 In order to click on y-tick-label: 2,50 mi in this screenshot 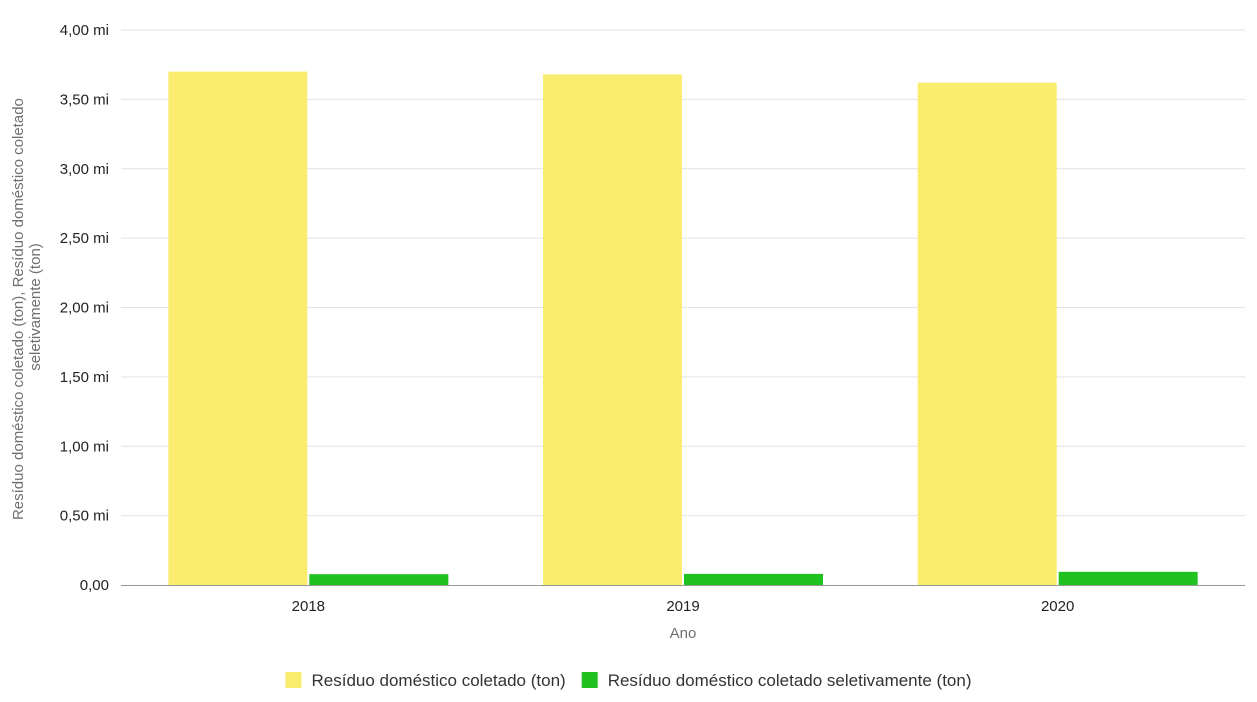, I will do `click(84, 238)`.